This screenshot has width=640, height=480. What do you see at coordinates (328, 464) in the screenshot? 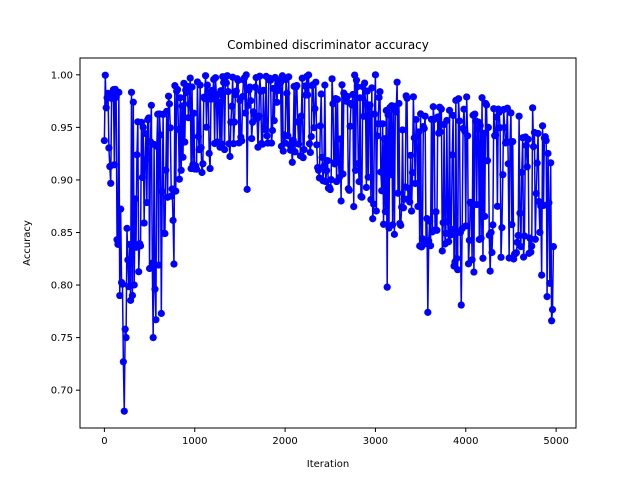
I see `x-axis-label: Iteration` at bounding box center [328, 464].